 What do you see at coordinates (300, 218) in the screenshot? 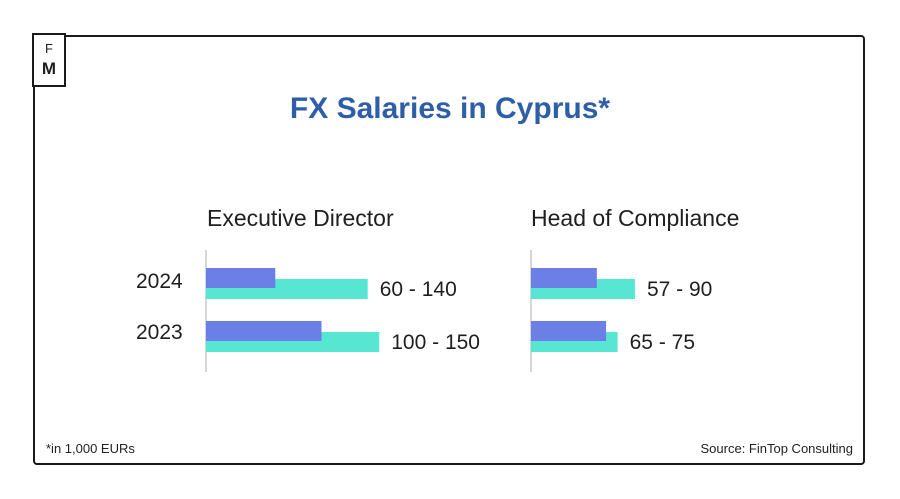
I see `panel-title-executive-director: Executive Director` at bounding box center [300, 218].